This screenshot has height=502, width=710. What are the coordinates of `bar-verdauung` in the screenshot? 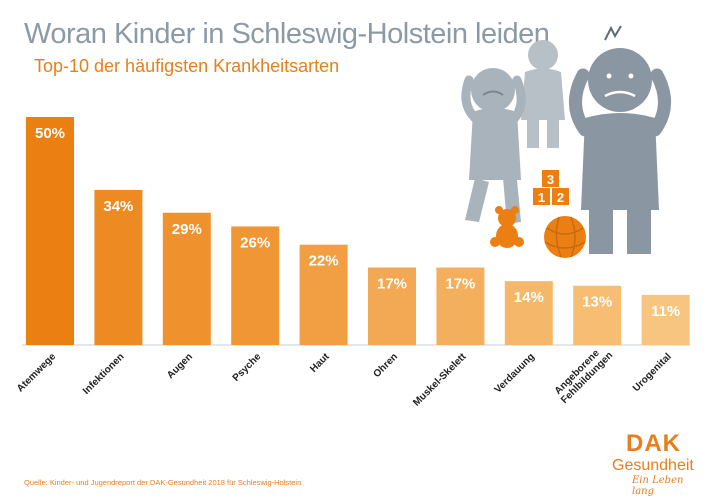 It's located at (528, 313).